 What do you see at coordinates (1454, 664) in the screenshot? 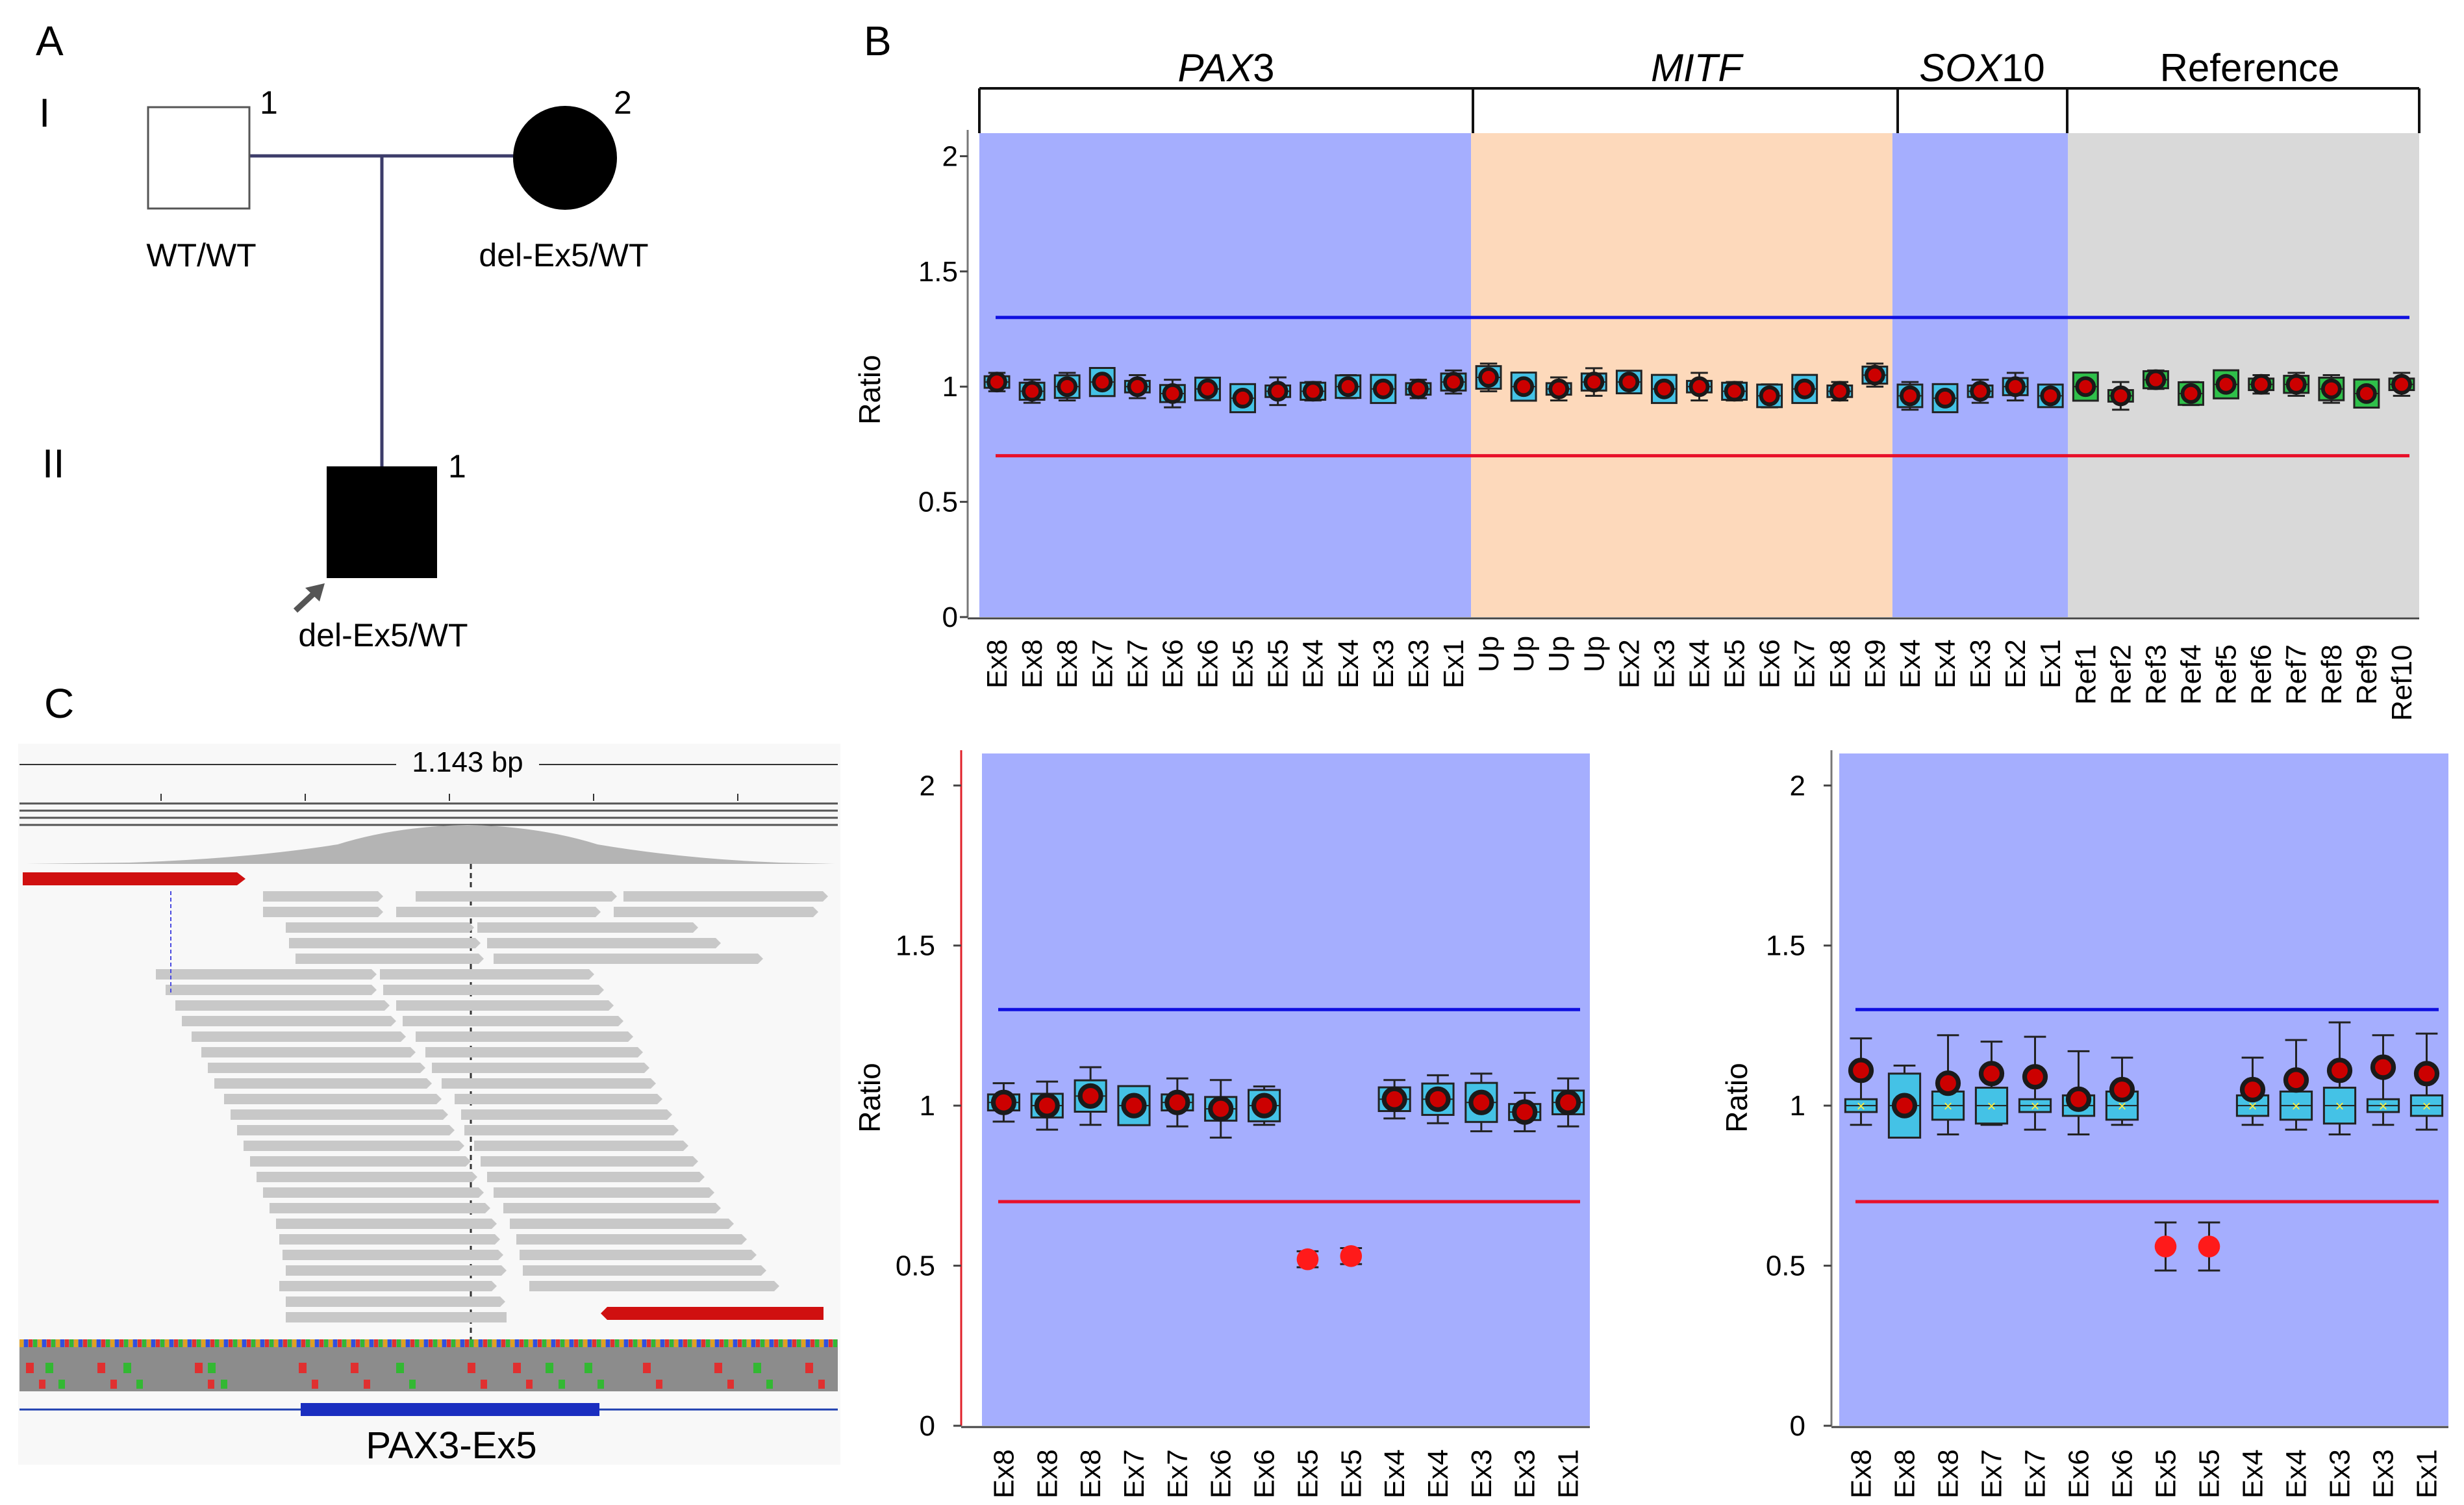
I see `x-tick-label-13: Ex1` at bounding box center [1454, 664].